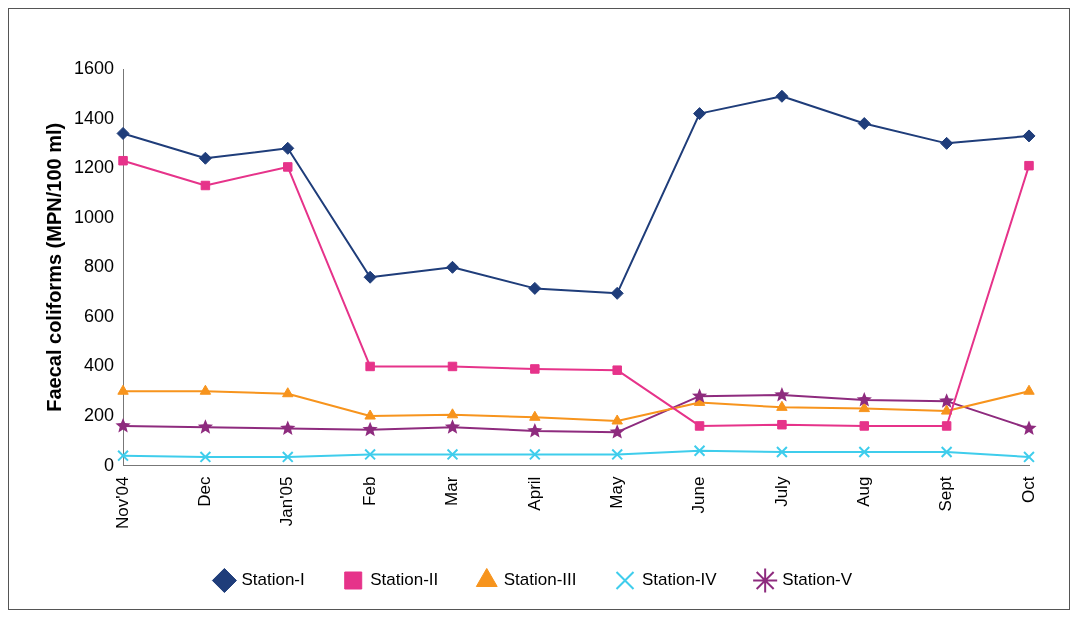 The image size is (1078, 618). What do you see at coordinates (1028, 490) in the screenshot?
I see `x-tick-label: Oct` at bounding box center [1028, 490].